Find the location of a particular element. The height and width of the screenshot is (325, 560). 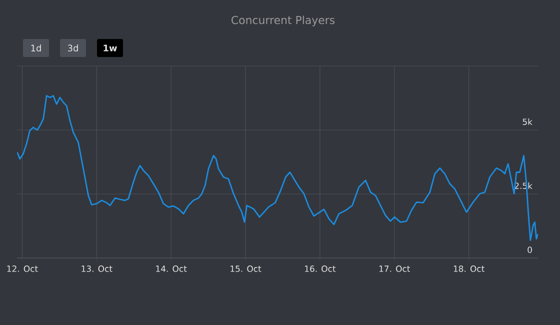

chart-title: Concurrent Players is located at coordinates (283, 21).